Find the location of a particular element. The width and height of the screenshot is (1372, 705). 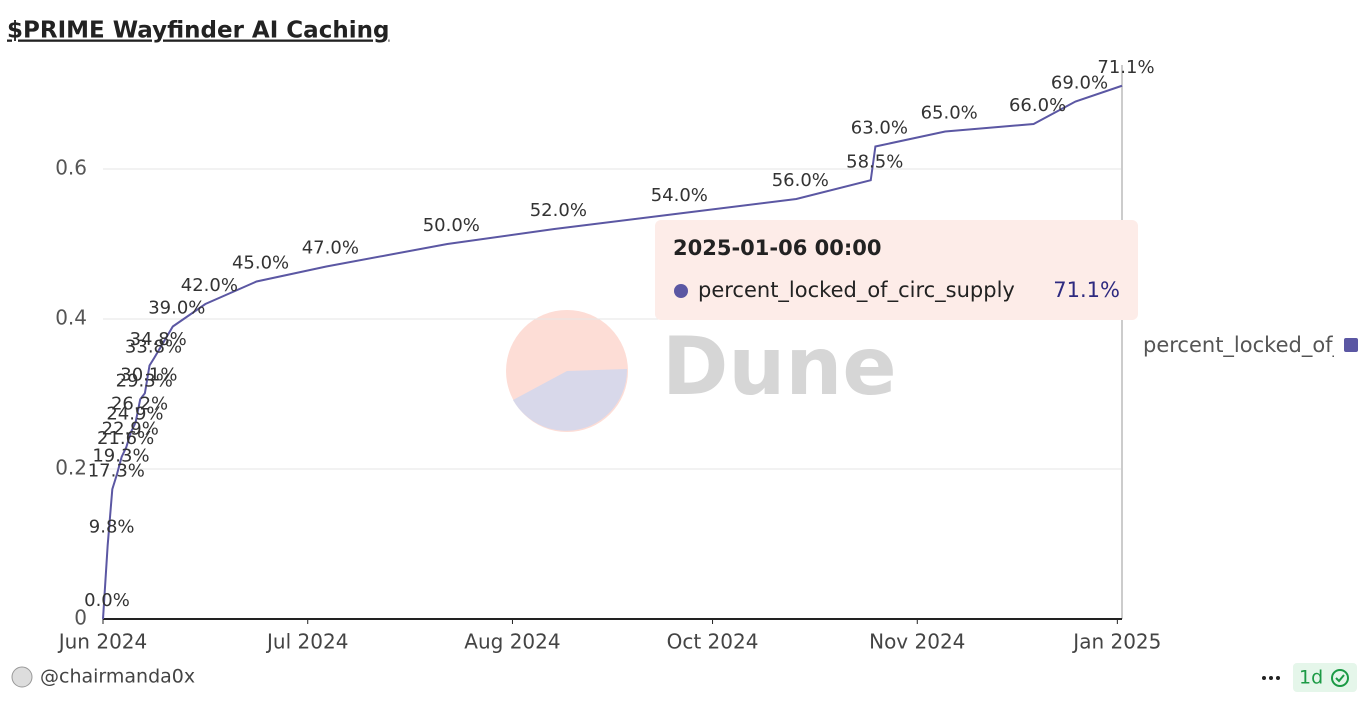

chart-title: $PRIME Wayfinder AI Caching is located at coordinates (198, 31).